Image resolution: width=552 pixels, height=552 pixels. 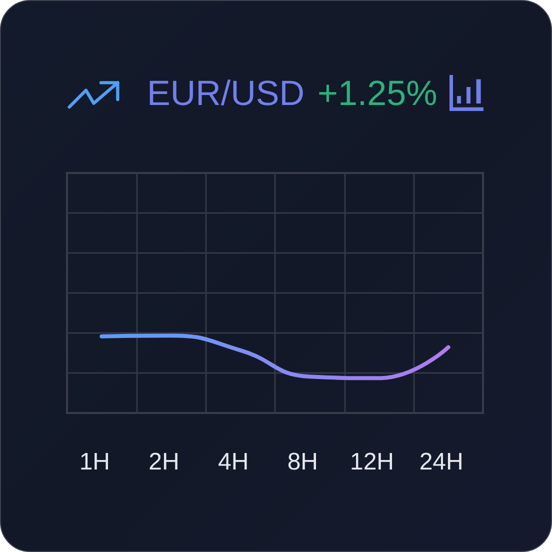 What do you see at coordinates (226, 93) in the screenshot?
I see `chart-title: EUR/USD` at bounding box center [226, 93].